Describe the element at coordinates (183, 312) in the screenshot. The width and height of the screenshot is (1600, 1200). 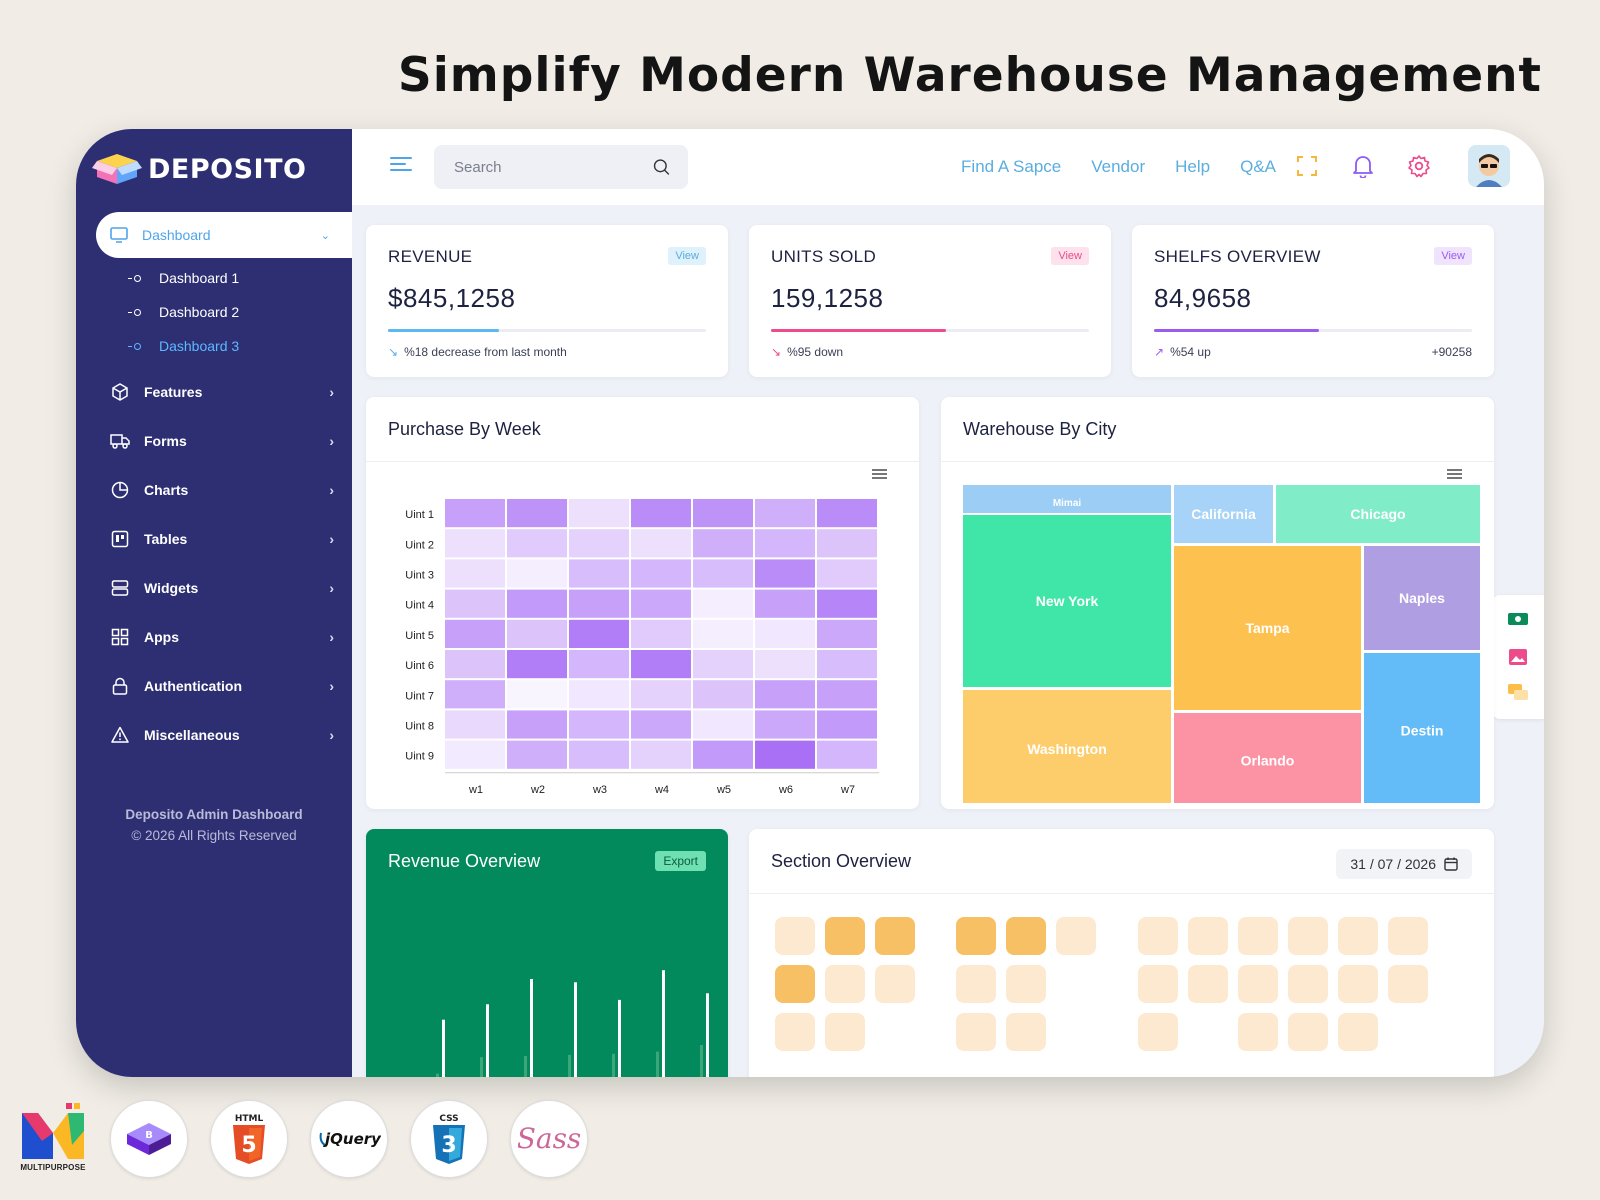
I see `sidebar-subitem-dashboard-2: Dashboard 2` at that location.